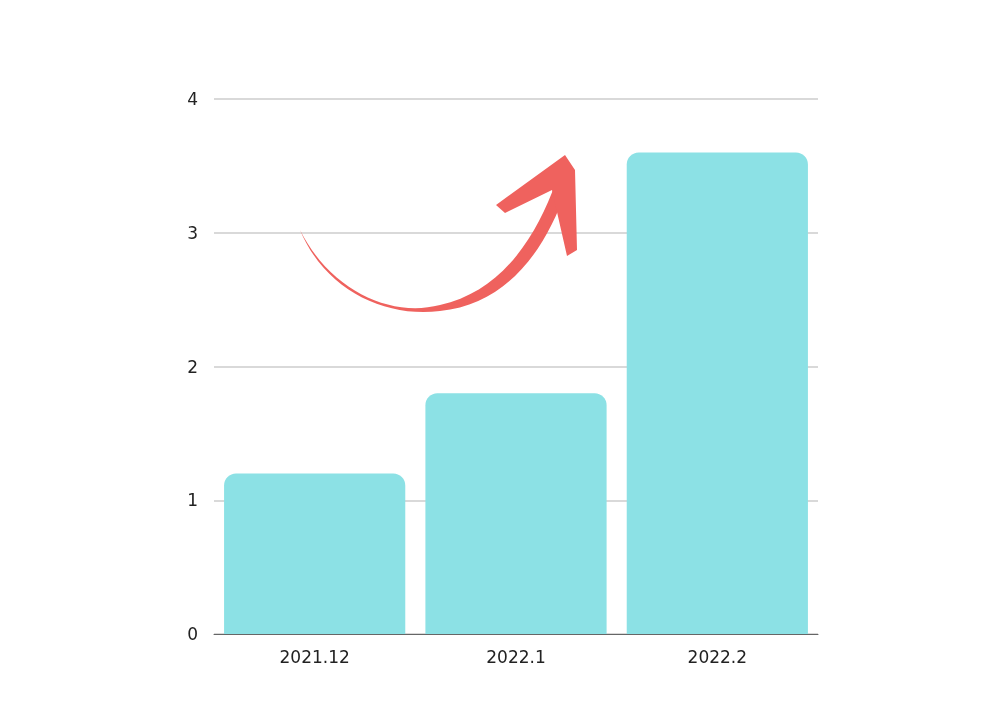  What do you see at coordinates (192, 366) in the screenshot?
I see `y-tick-label: 2` at bounding box center [192, 366].